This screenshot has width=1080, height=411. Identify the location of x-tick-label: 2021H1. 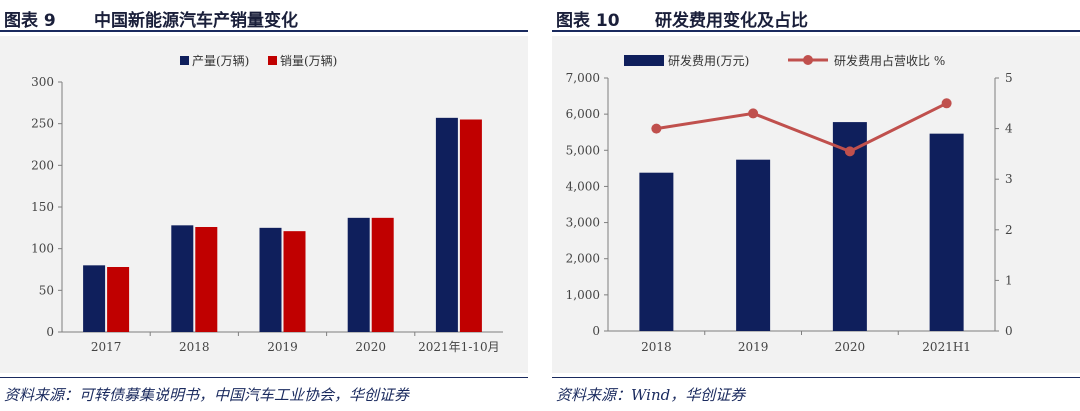
(946, 347).